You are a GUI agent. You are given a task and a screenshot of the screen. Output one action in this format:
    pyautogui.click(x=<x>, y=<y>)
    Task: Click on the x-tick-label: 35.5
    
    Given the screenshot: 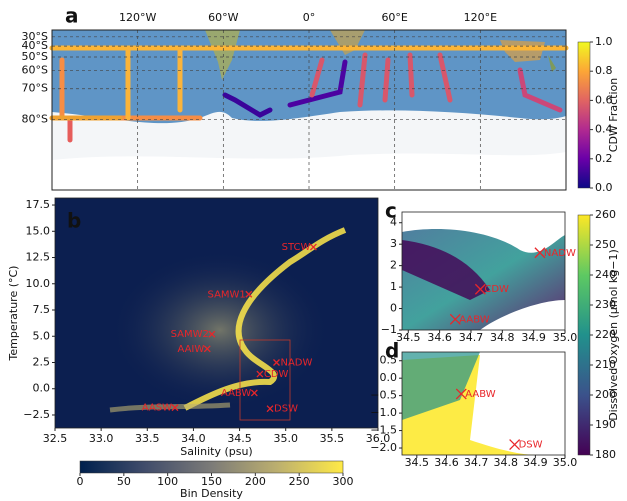 What is the action you would take?
    pyautogui.click(x=332, y=438)
    